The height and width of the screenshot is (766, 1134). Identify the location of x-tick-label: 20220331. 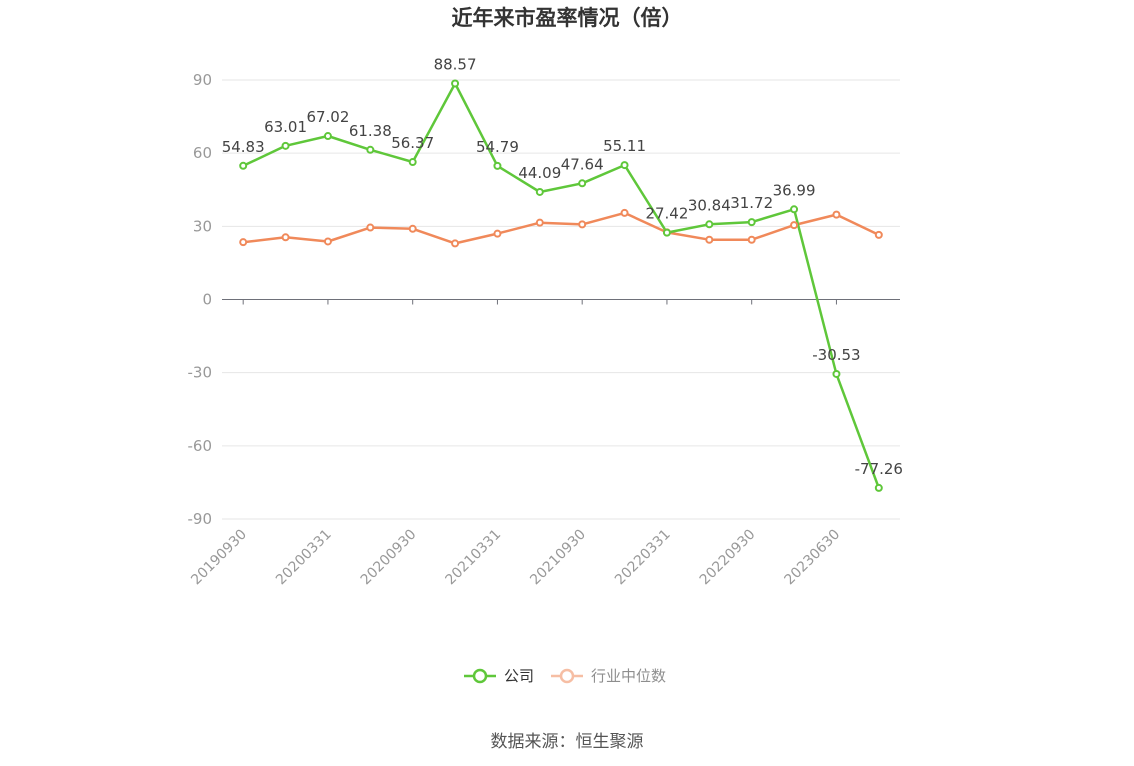
(643, 558).